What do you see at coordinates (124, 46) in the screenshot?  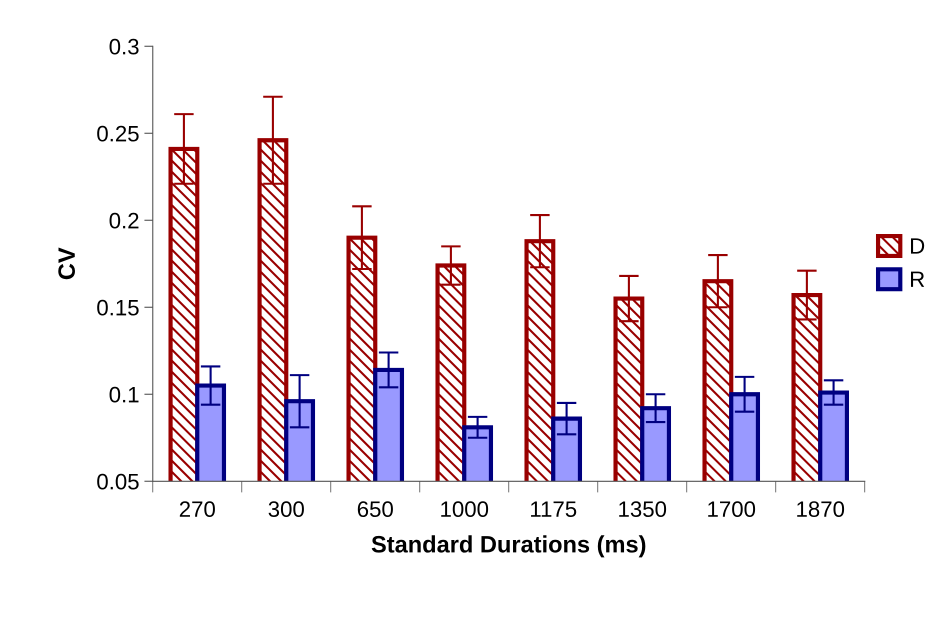 I see `y-tick-label: 0.3` at bounding box center [124, 46].